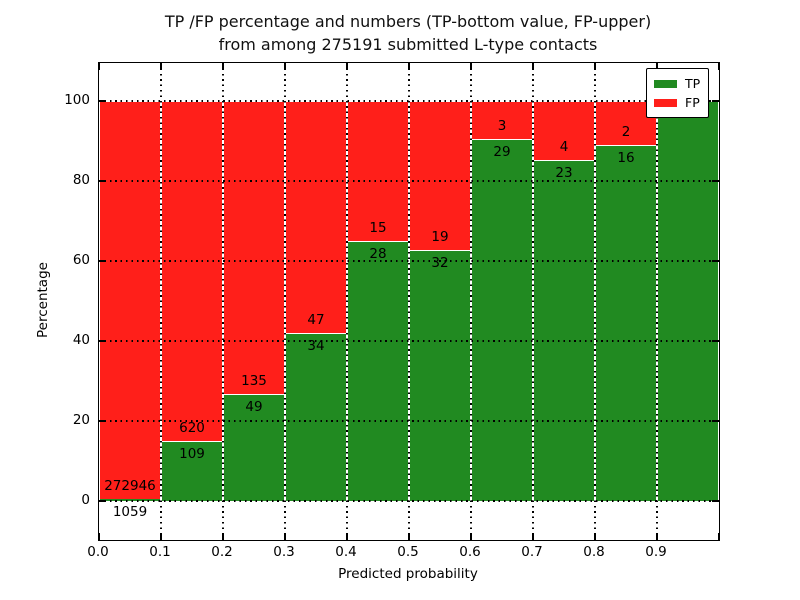  What do you see at coordinates (81, 420) in the screenshot?
I see `y-tick-label-20: 20` at bounding box center [81, 420].